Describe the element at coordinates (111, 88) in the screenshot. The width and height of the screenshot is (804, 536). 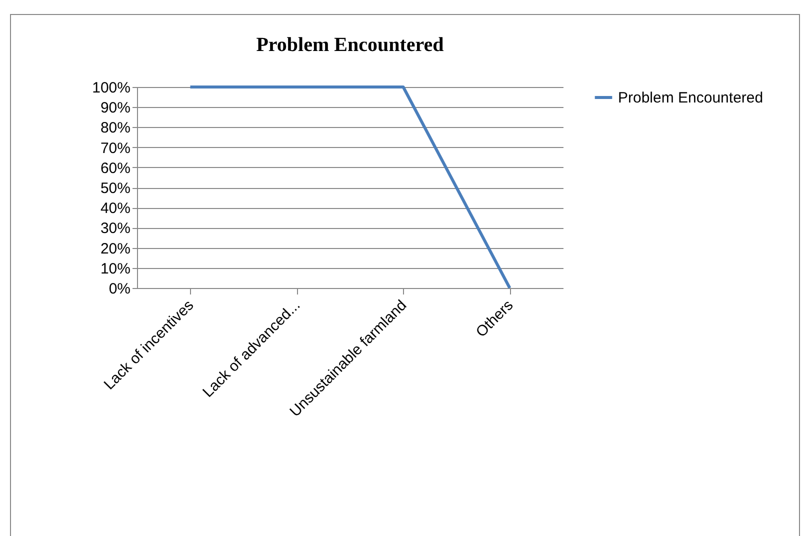
I see `y-tick-label: 100%` at that location.